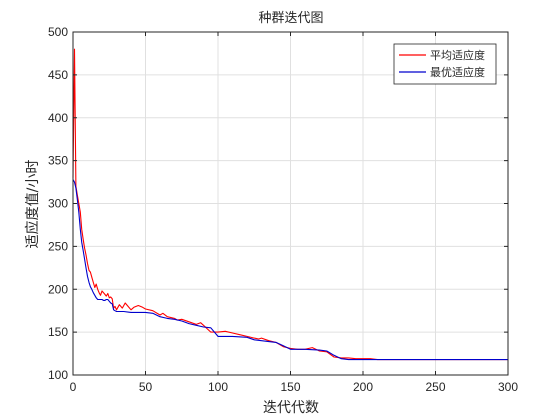 This screenshot has height=420, width=560. Describe the element at coordinates (58, 204) in the screenshot. I see `y-tick-label: 300` at that location.